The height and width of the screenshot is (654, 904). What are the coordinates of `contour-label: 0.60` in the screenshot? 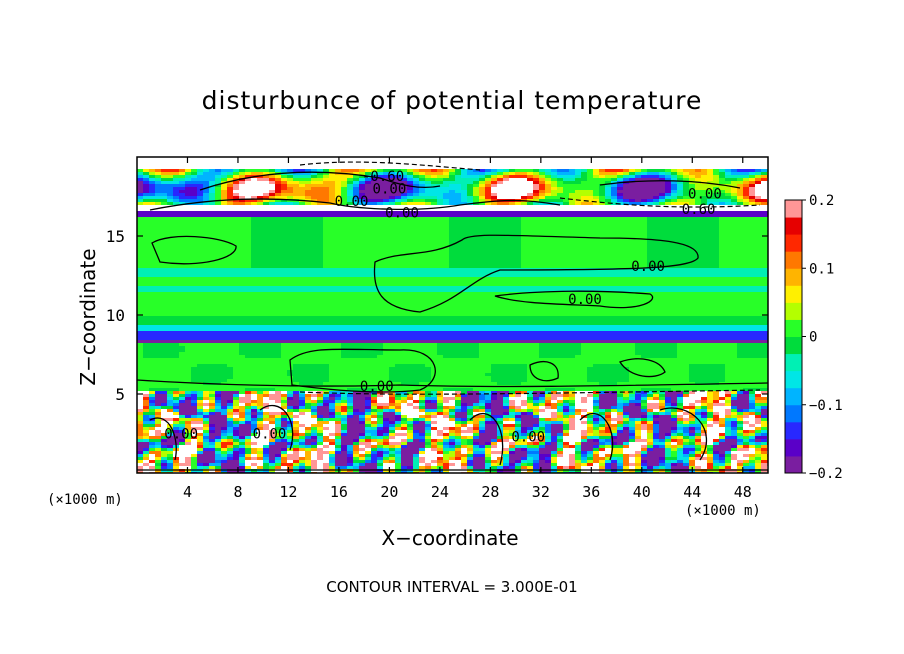 It's located at (699, 210).